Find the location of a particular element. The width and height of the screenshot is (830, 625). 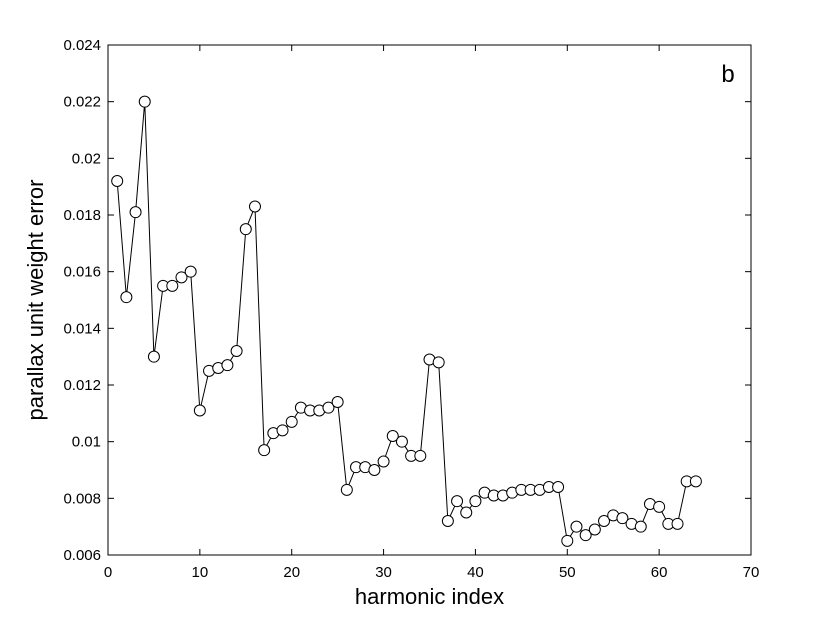

y-tick-label: 0.008 is located at coordinates (82, 498).